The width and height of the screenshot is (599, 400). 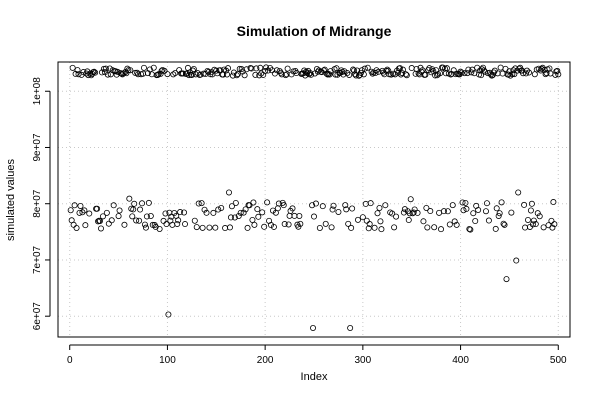 What do you see at coordinates (167, 360) in the screenshot?
I see `x-tick-label-1: 100` at bounding box center [167, 360].